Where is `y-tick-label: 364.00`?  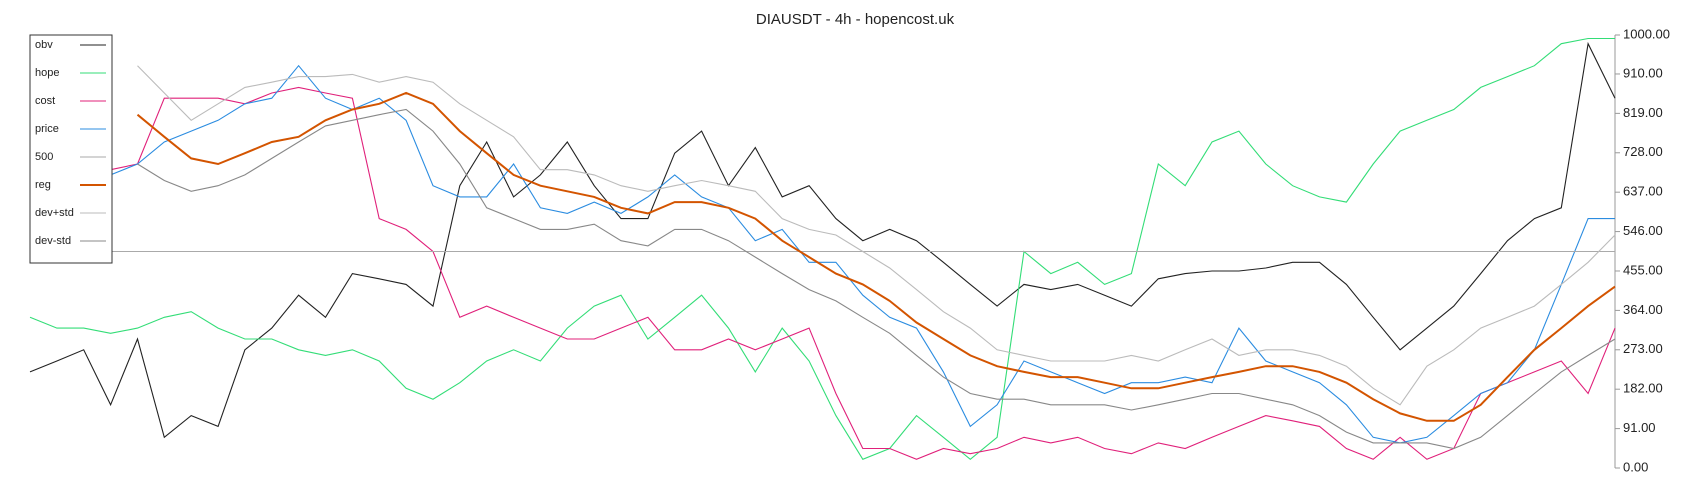
y-tick-label: 364.00 is located at coordinates (1643, 309).